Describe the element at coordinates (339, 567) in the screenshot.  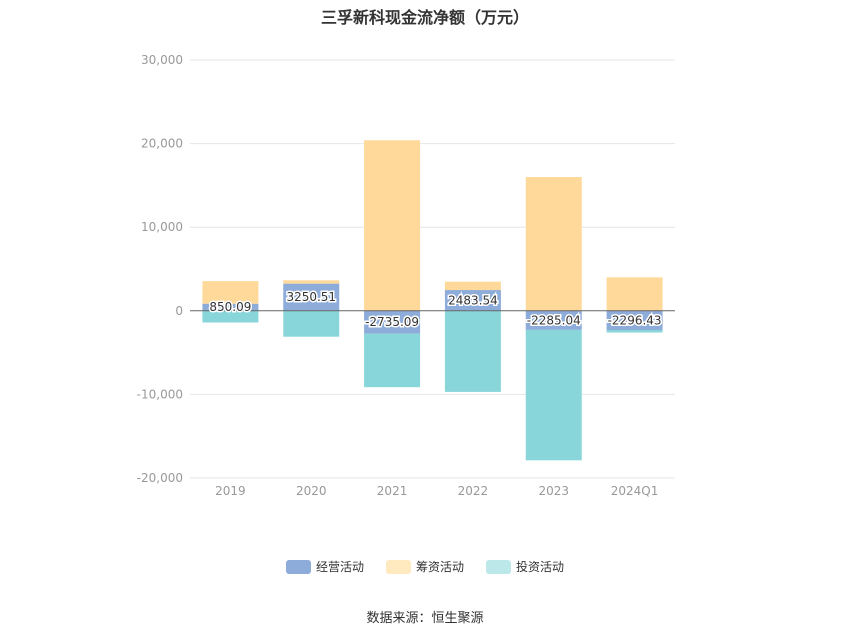
I see `legend-label-operating: 经营活动` at that location.